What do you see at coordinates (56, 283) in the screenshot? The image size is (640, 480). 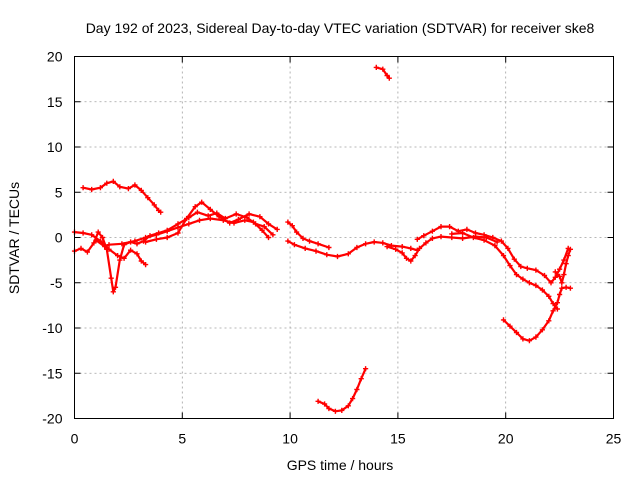 I see `y-tick-label: -5` at bounding box center [56, 283].